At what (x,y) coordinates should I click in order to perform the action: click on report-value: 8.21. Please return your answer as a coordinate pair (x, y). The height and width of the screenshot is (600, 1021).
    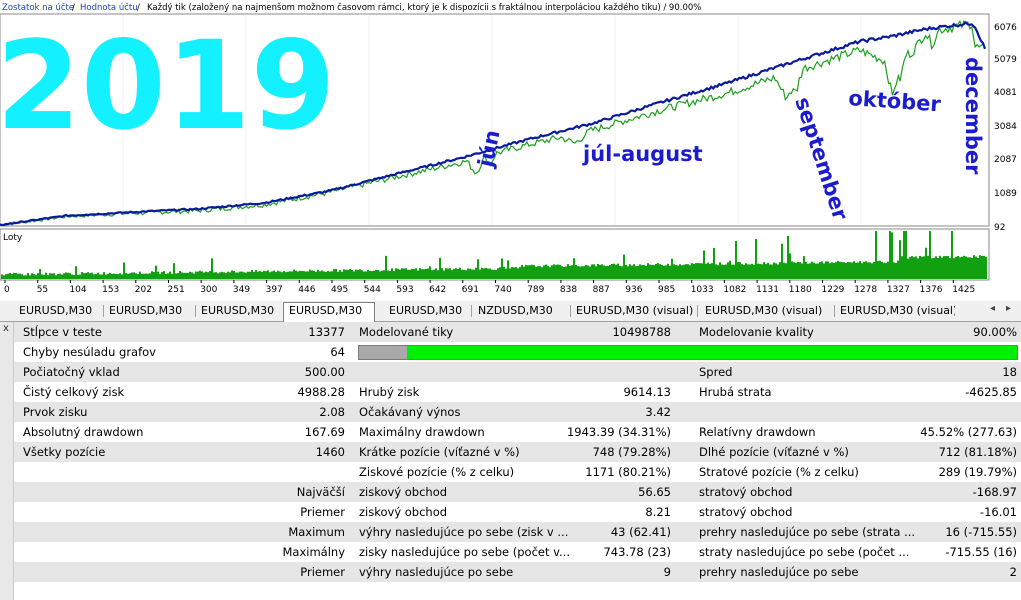
    Looking at the image, I should click on (658, 512).